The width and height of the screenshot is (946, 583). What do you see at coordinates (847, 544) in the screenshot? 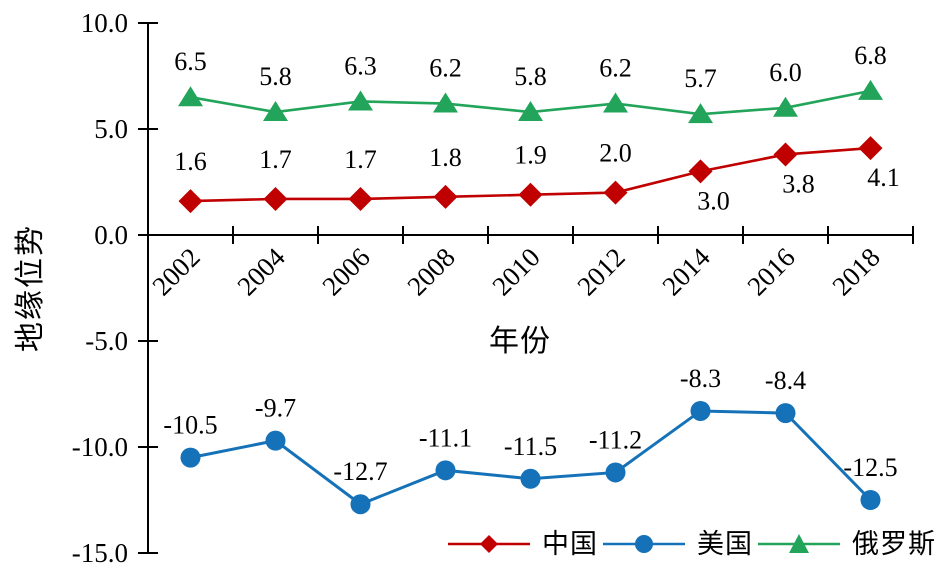
I see `legend-item-russia: 俄罗斯` at bounding box center [847, 544].